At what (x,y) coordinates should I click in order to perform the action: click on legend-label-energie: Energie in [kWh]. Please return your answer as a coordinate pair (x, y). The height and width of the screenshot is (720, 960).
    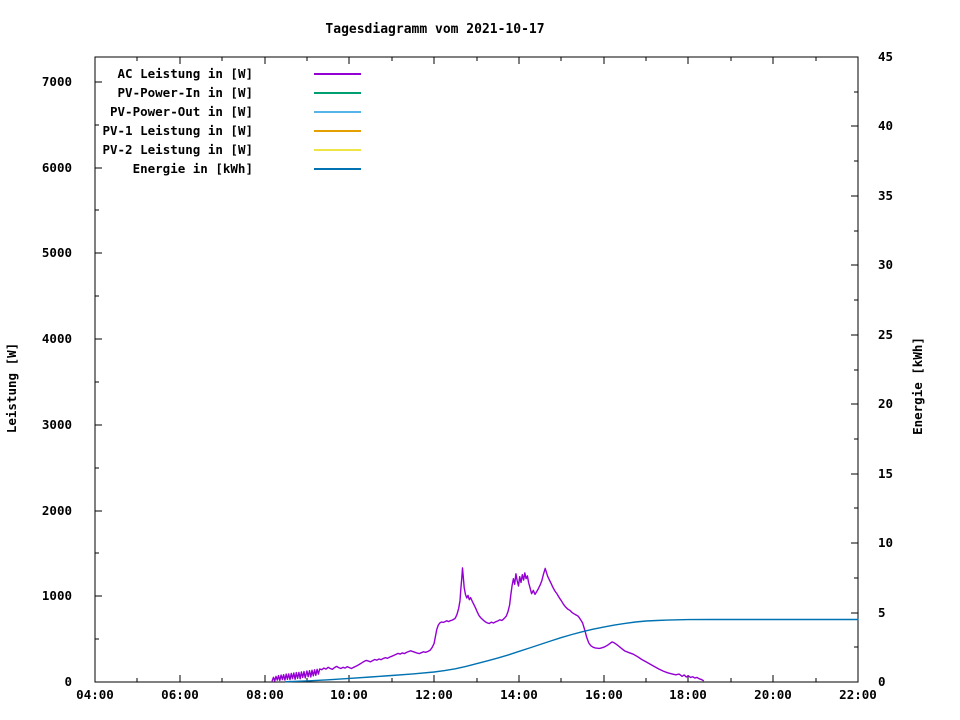
    Looking at the image, I should click on (193, 168).